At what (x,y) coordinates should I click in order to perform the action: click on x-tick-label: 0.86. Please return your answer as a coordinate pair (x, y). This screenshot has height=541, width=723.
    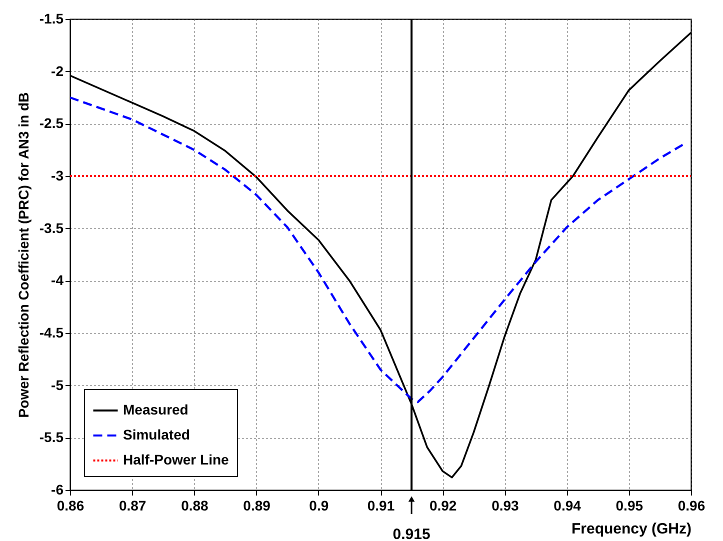
    Looking at the image, I should click on (70, 506).